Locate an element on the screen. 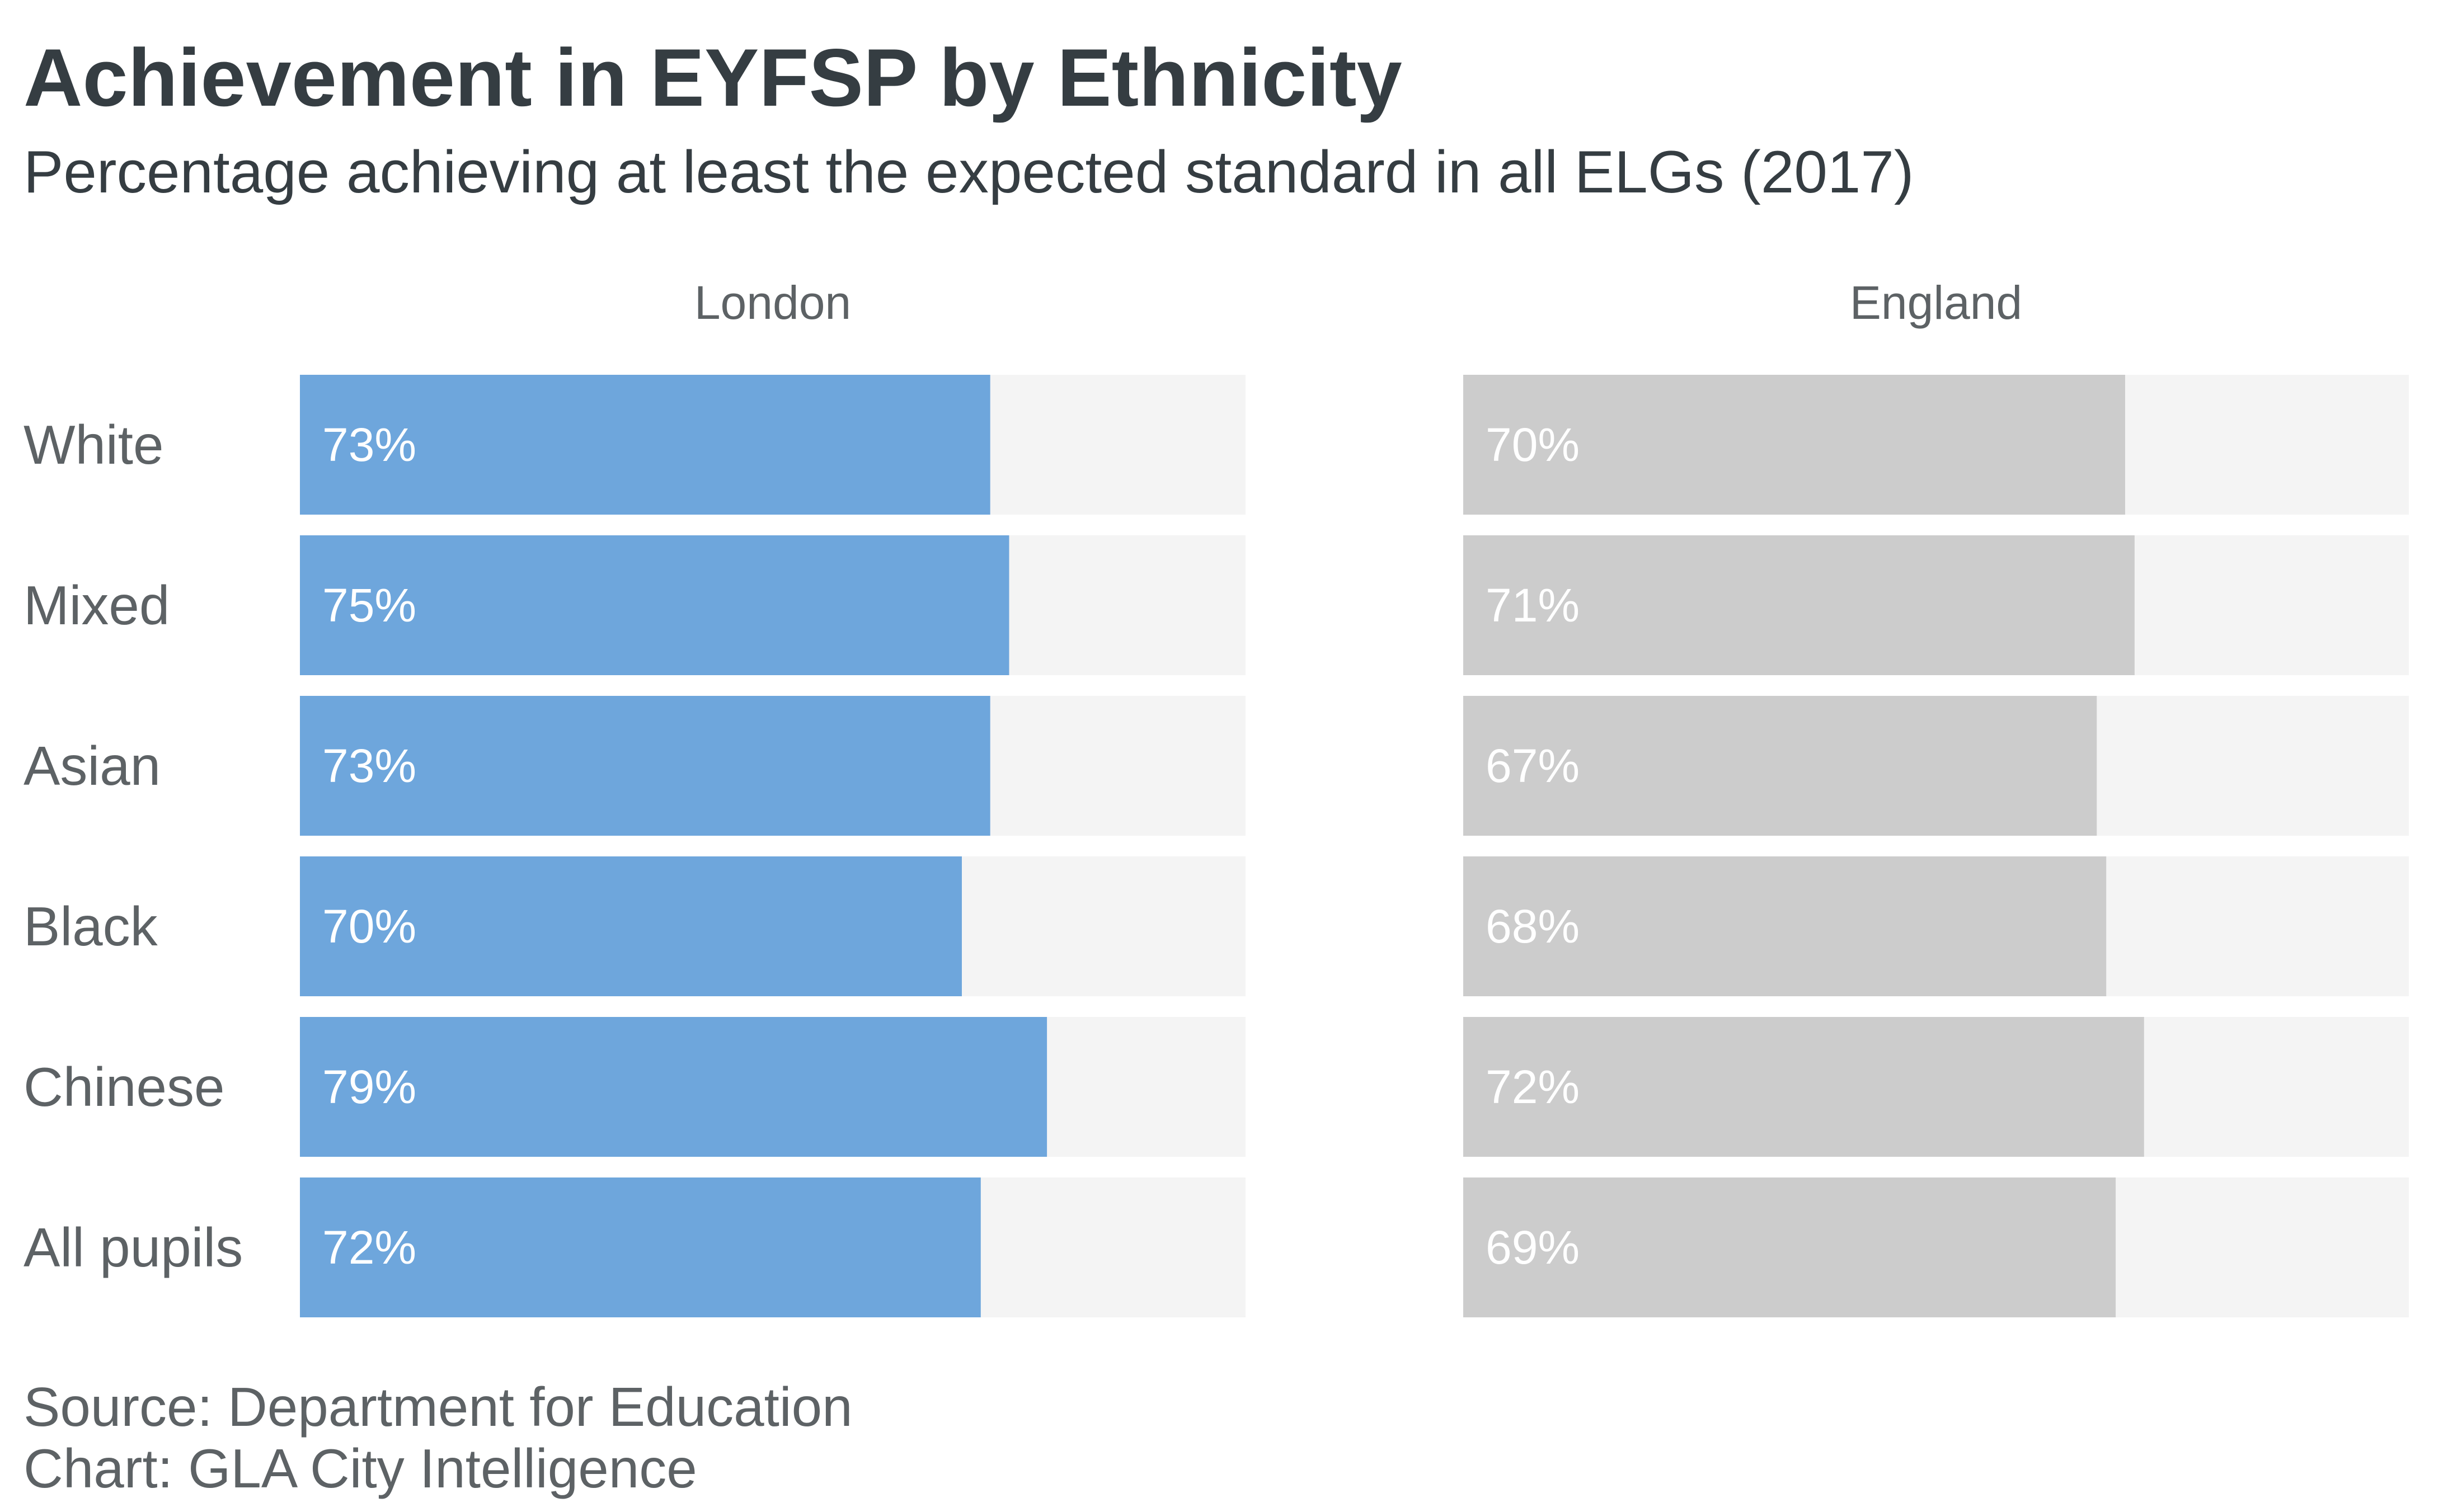  panel-title-england: England is located at coordinates (1936, 303).